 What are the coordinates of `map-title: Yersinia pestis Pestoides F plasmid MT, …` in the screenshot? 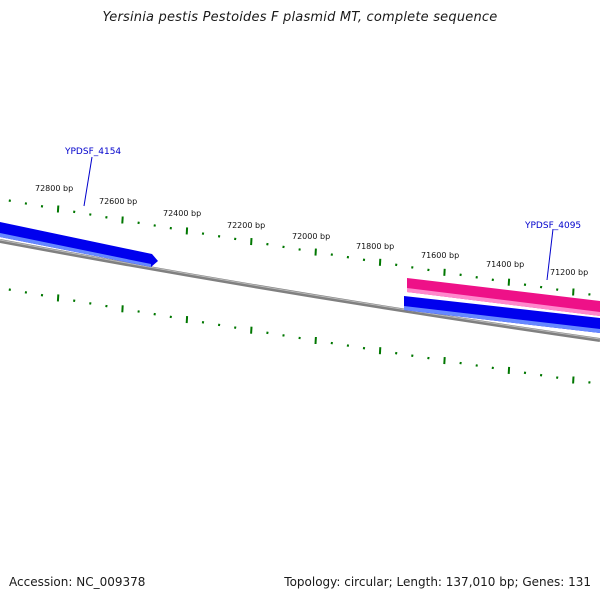 It's located at (300, 17).